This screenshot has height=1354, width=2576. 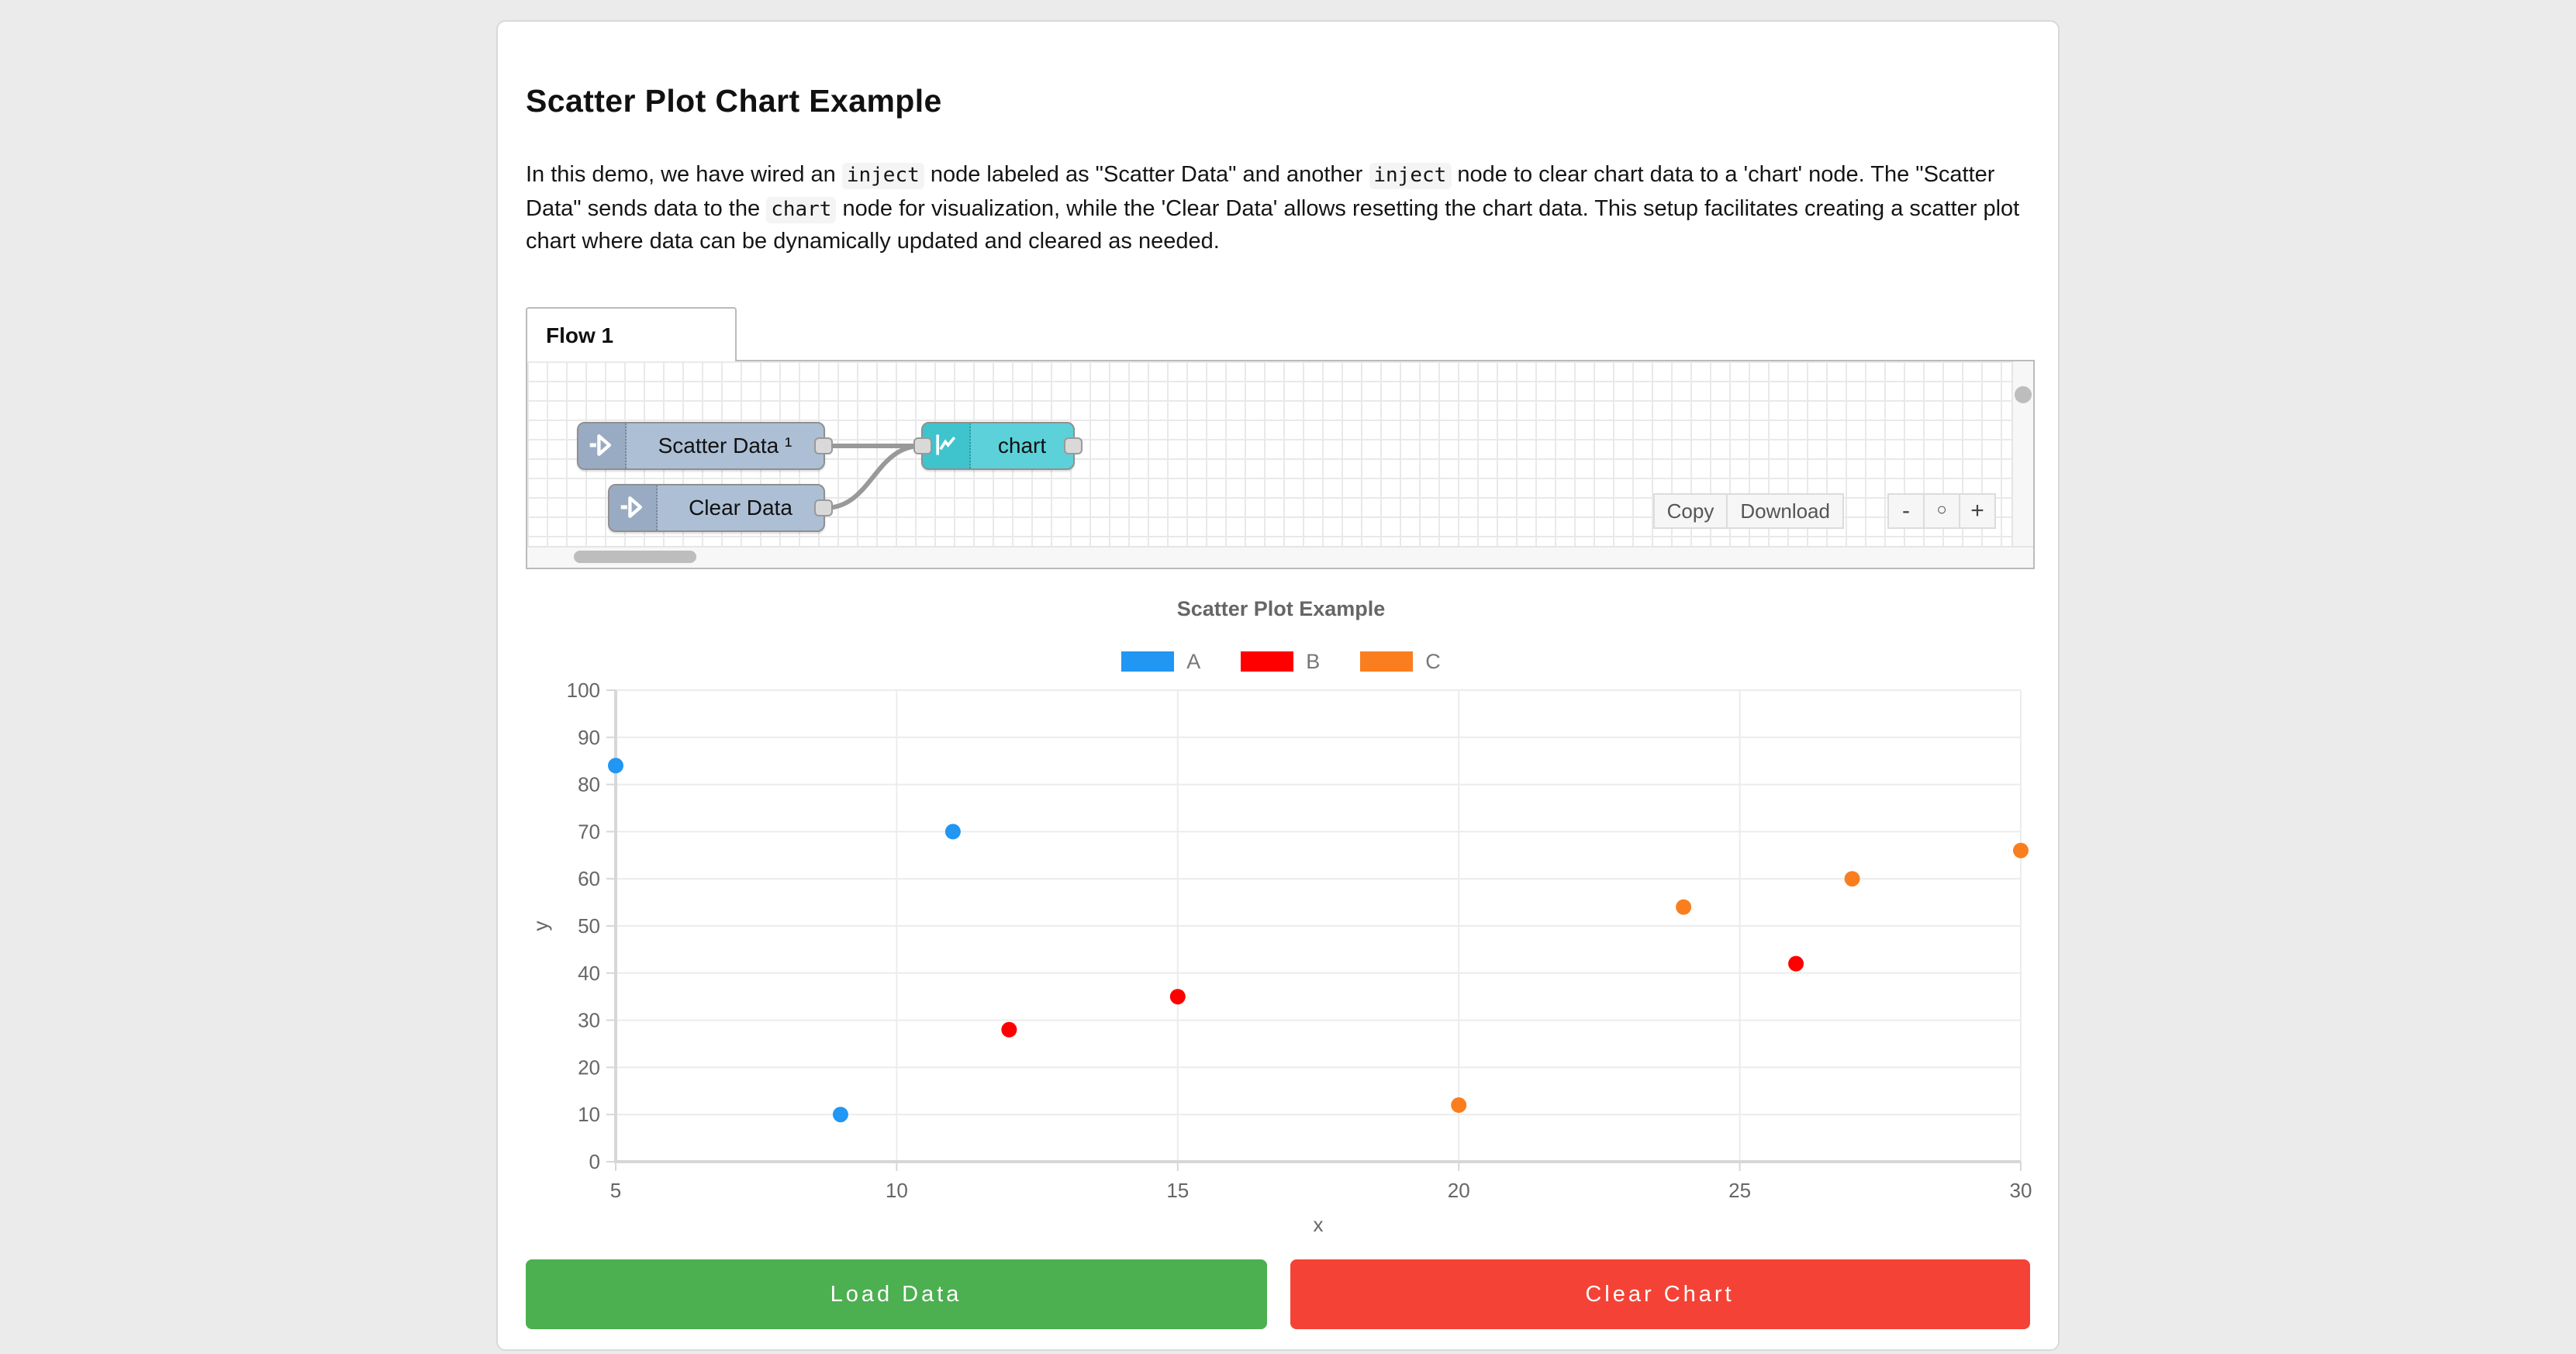 What do you see at coordinates (1281, 608) in the screenshot?
I see `chart-title: Scatter Plot Example` at bounding box center [1281, 608].